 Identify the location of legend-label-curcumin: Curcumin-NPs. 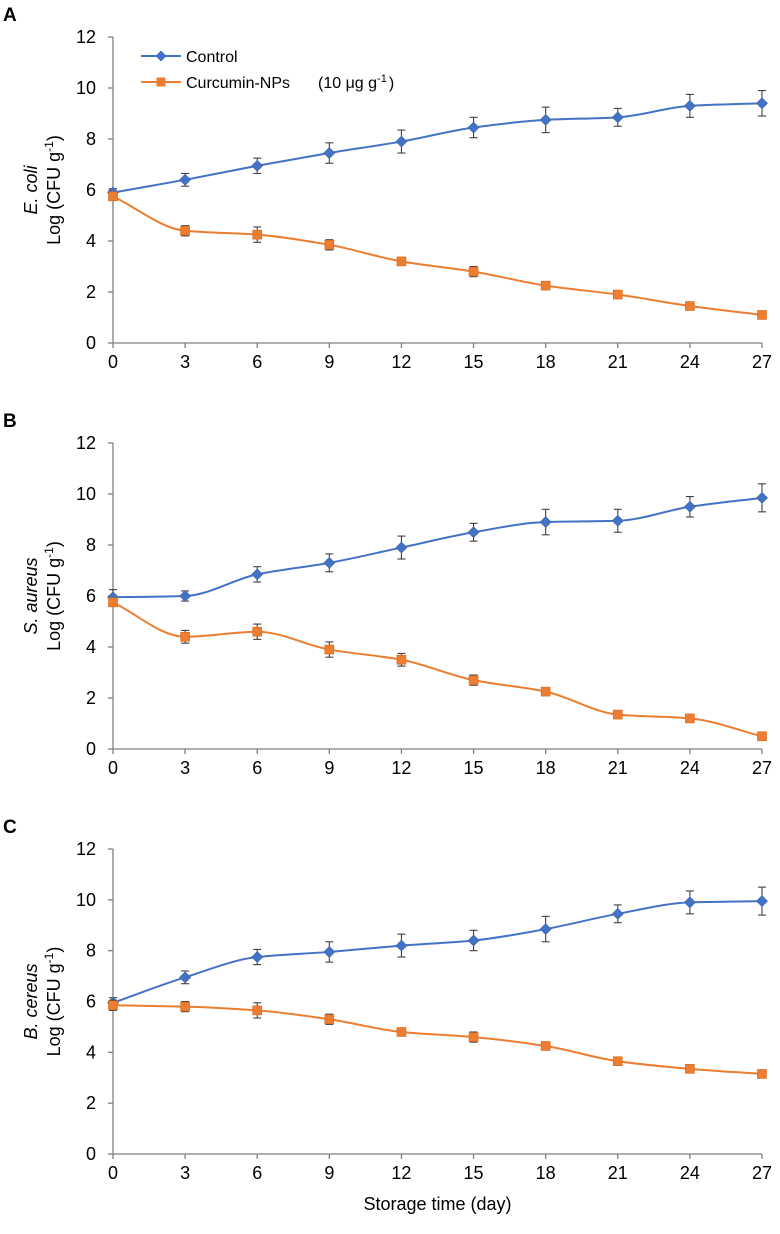
(238, 83).